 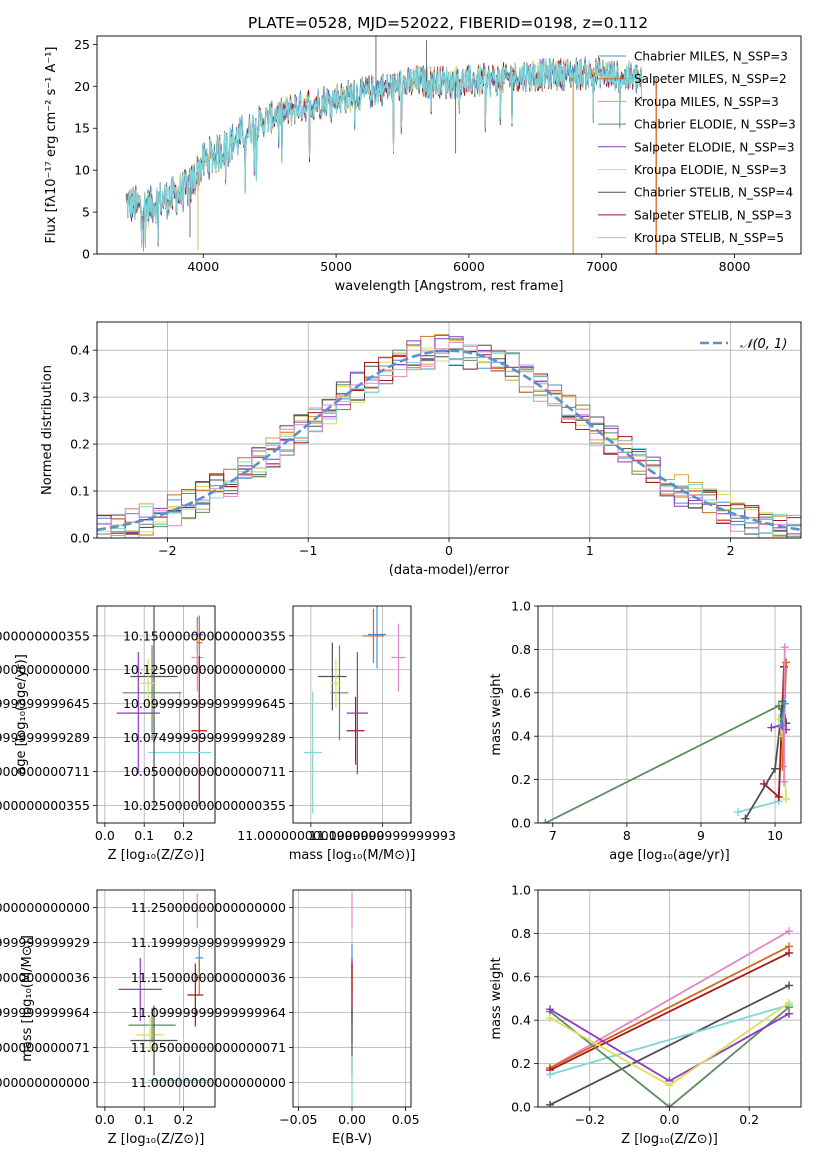 I want to click on x-axis-label: wavelength [Angstrom, rest frame], so click(x=449, y=286).